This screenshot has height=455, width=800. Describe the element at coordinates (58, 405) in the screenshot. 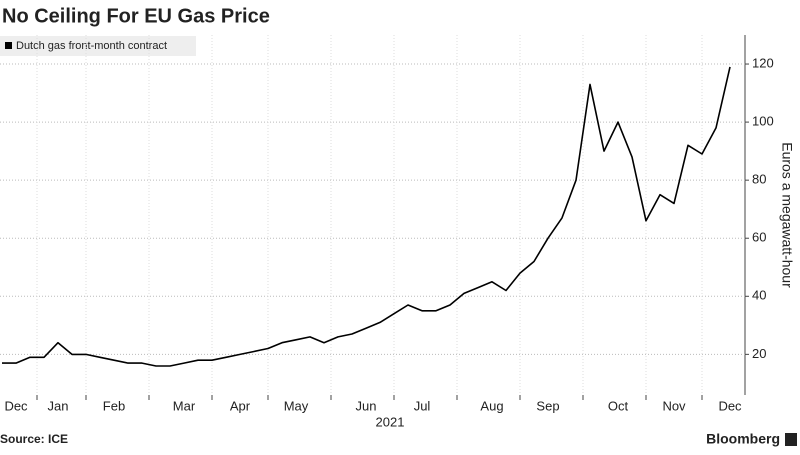

I see `x-tick-label: Jan` at that location.